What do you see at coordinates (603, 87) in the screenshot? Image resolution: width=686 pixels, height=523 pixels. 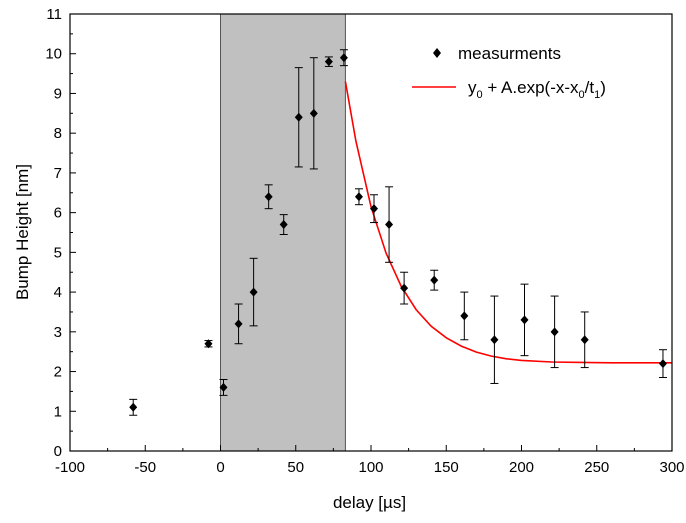 I see `legend-fit-part-close: )` at bounding box center [603, 87].